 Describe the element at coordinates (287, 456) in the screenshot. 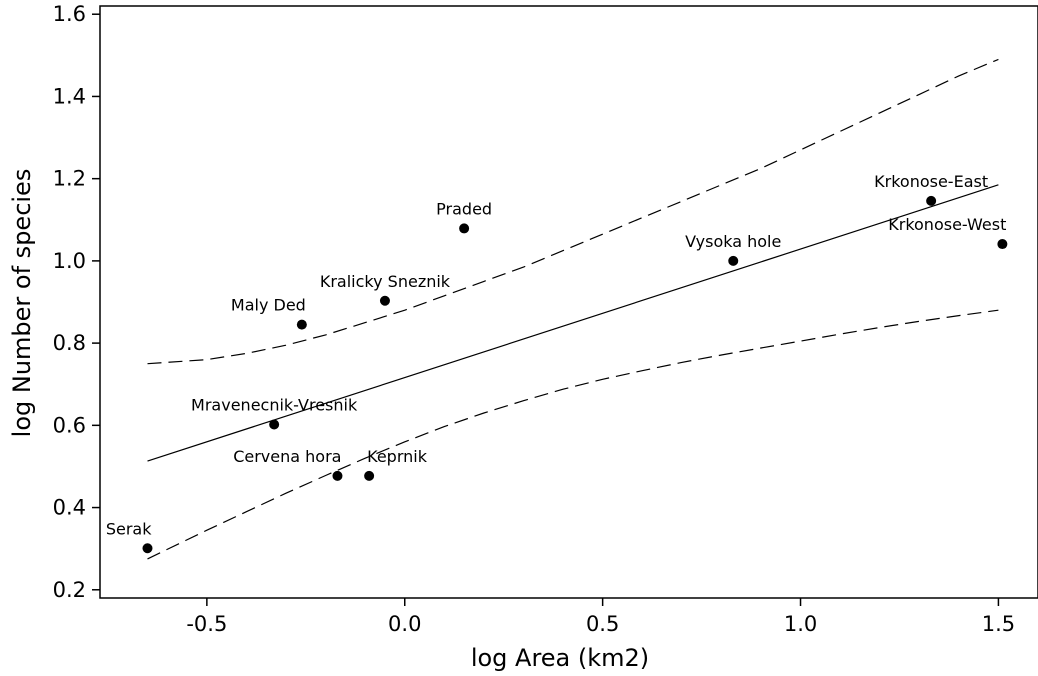

I see `point-label: Cervena hora` at that location.